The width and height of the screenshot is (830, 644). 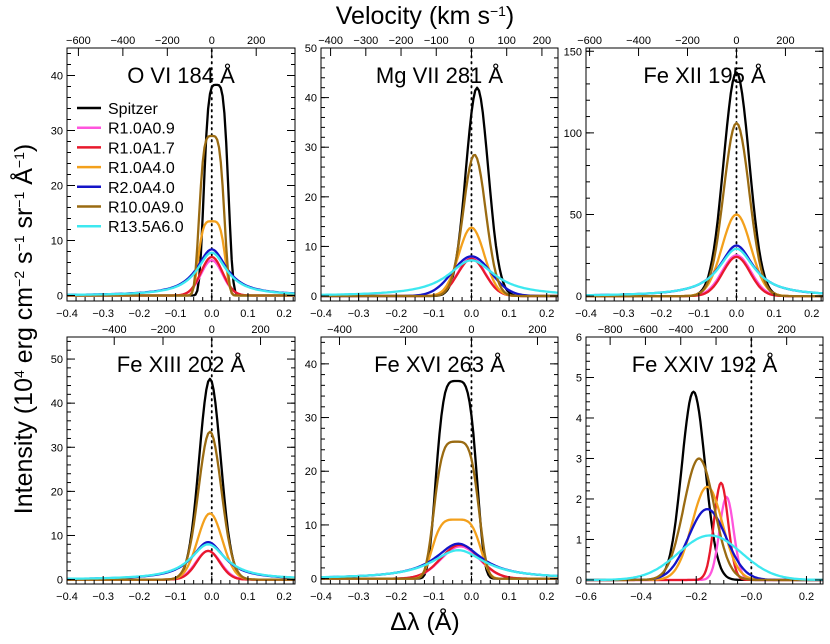 I want to click on y-tick-label: 20, so click(x=57, y=492).